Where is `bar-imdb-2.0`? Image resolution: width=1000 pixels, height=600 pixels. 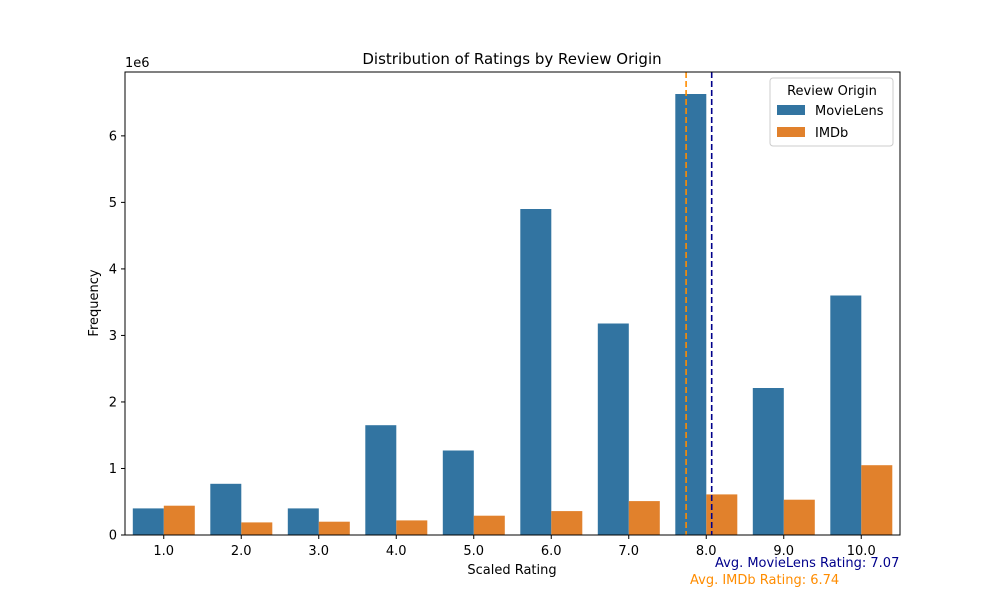
bar-imdb-2.0 is located at coordinates (257, 528).